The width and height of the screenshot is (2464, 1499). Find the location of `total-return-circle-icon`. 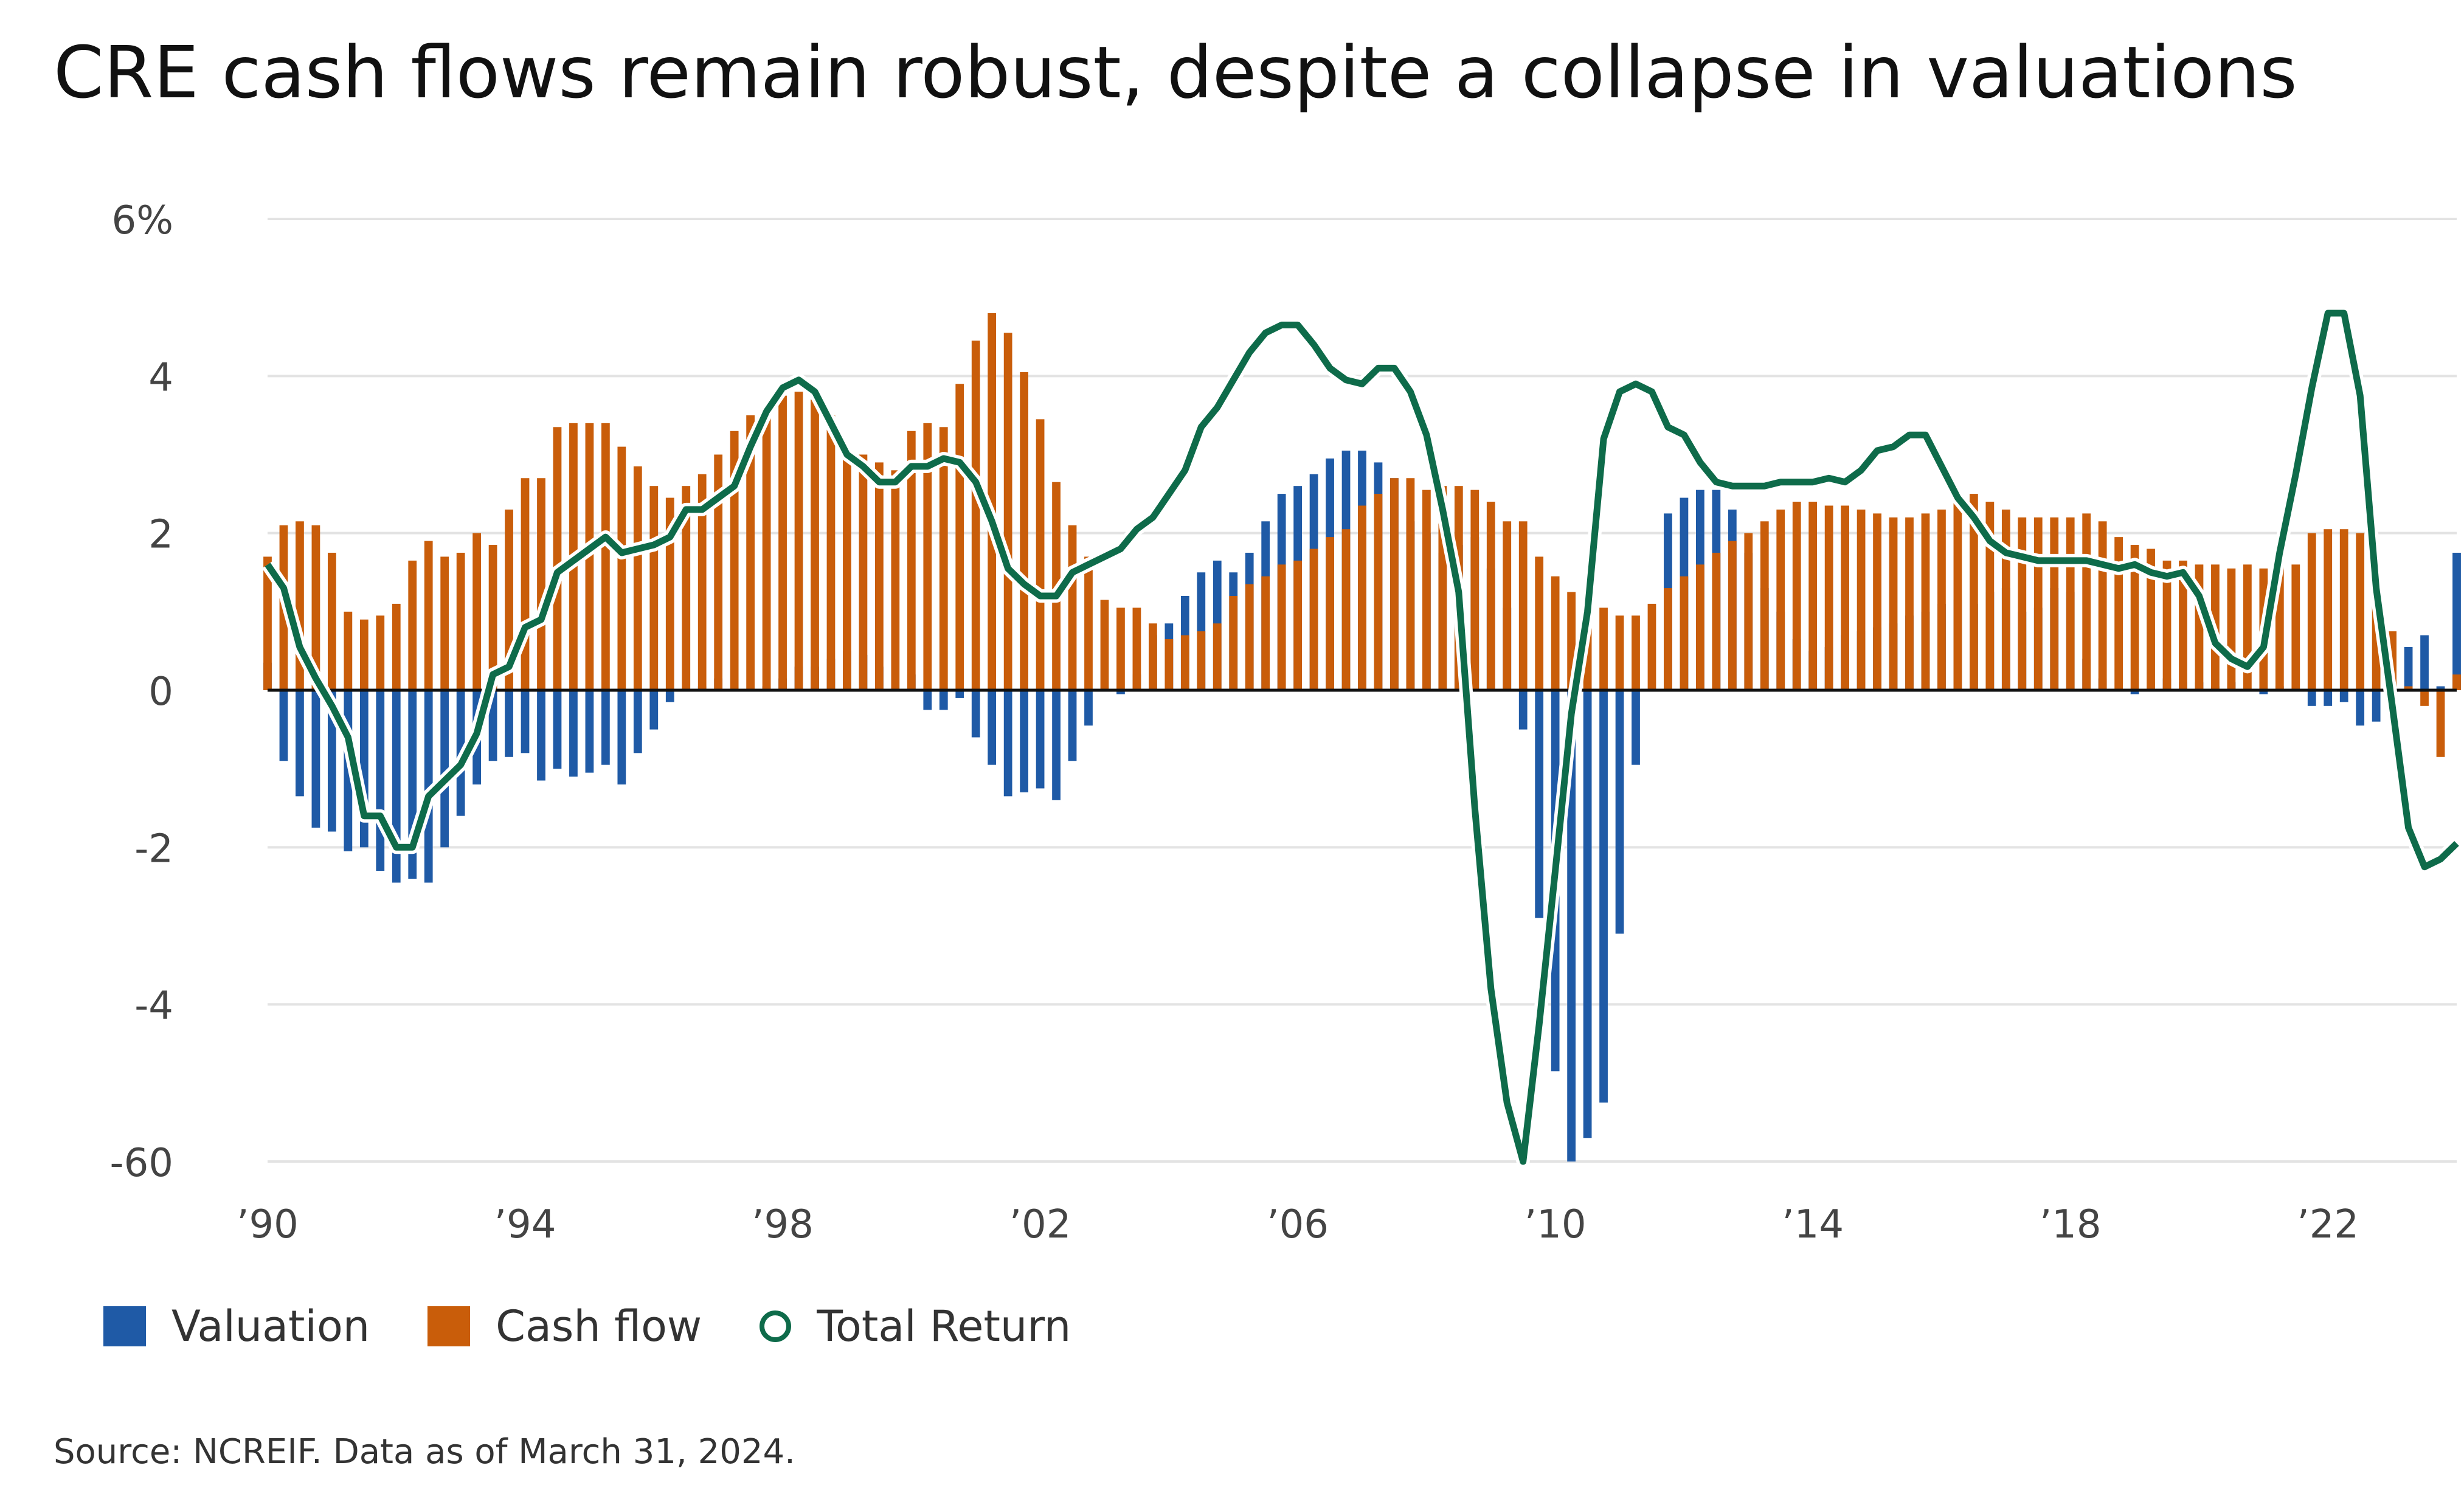

total-return-circle-icon is located at coordinates (776, 1326).